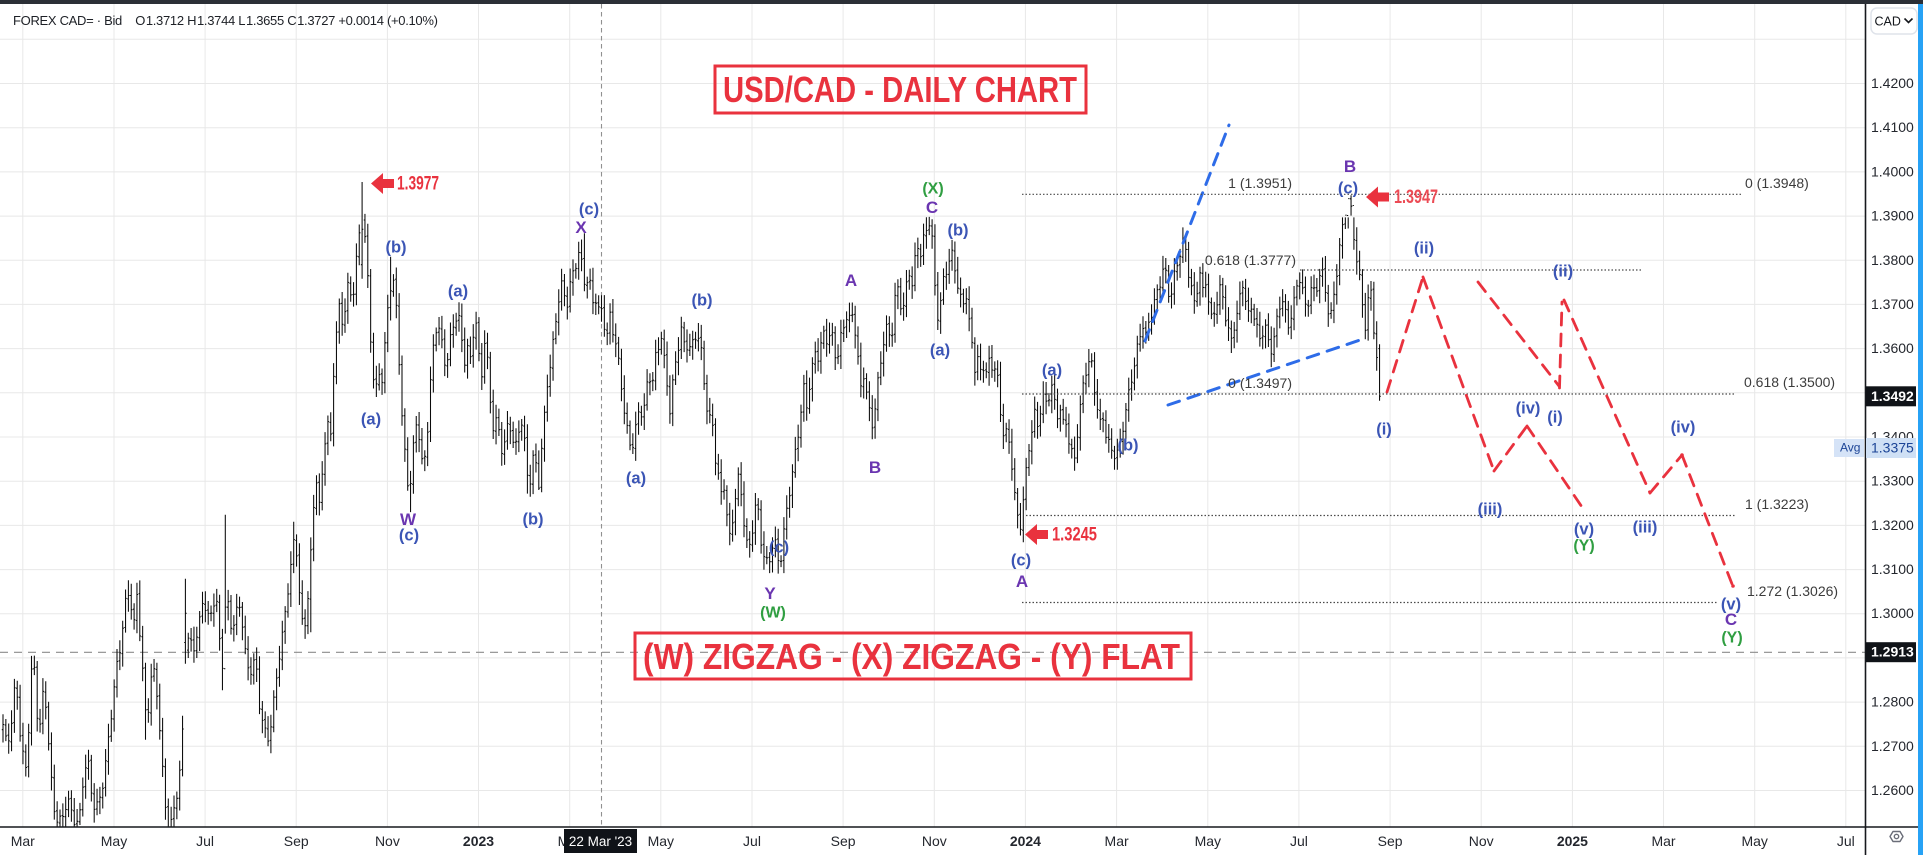 Image resolution: width=1923 pixels, height=860 pixels. Describe the element at coordinates (1892, 569) in the screenshot. I see `svg-text: 1.3100` at that location.